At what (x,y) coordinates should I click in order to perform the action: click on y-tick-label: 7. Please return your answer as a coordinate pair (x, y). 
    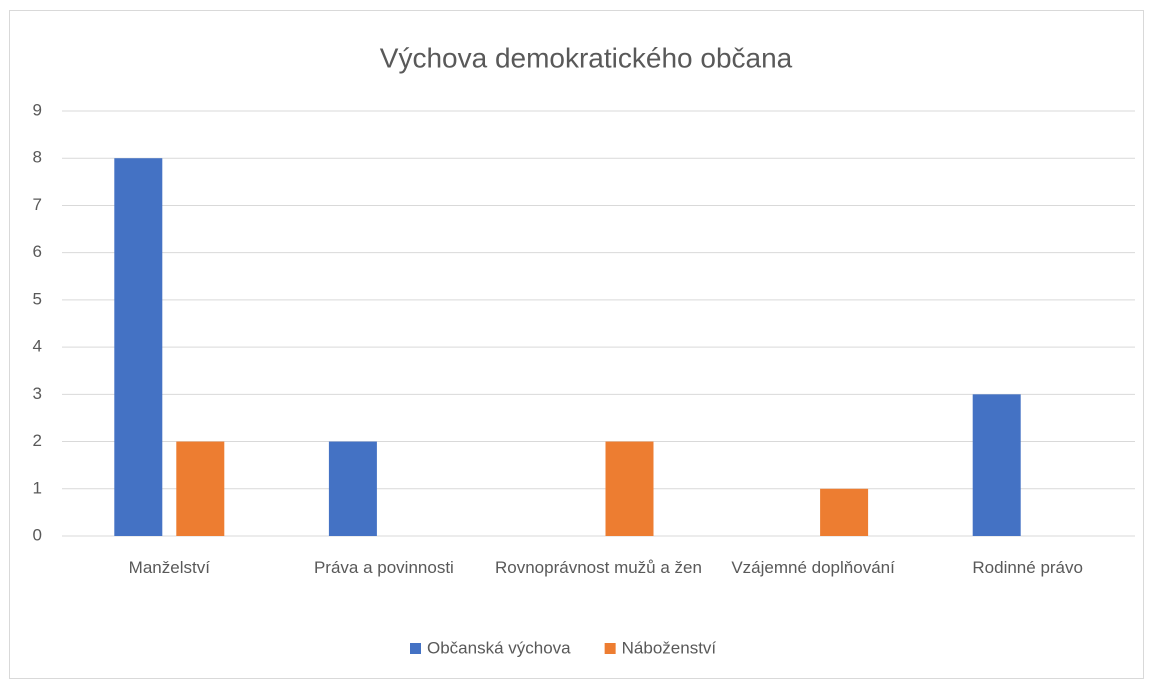
    Looking at the image, I should click on (37, 204).